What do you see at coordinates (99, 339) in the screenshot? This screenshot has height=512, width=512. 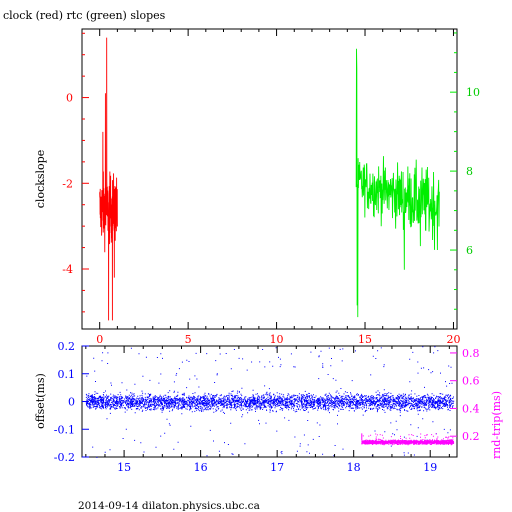 I see `top-x-tick-label: 0` at bounding box center [99, 339].